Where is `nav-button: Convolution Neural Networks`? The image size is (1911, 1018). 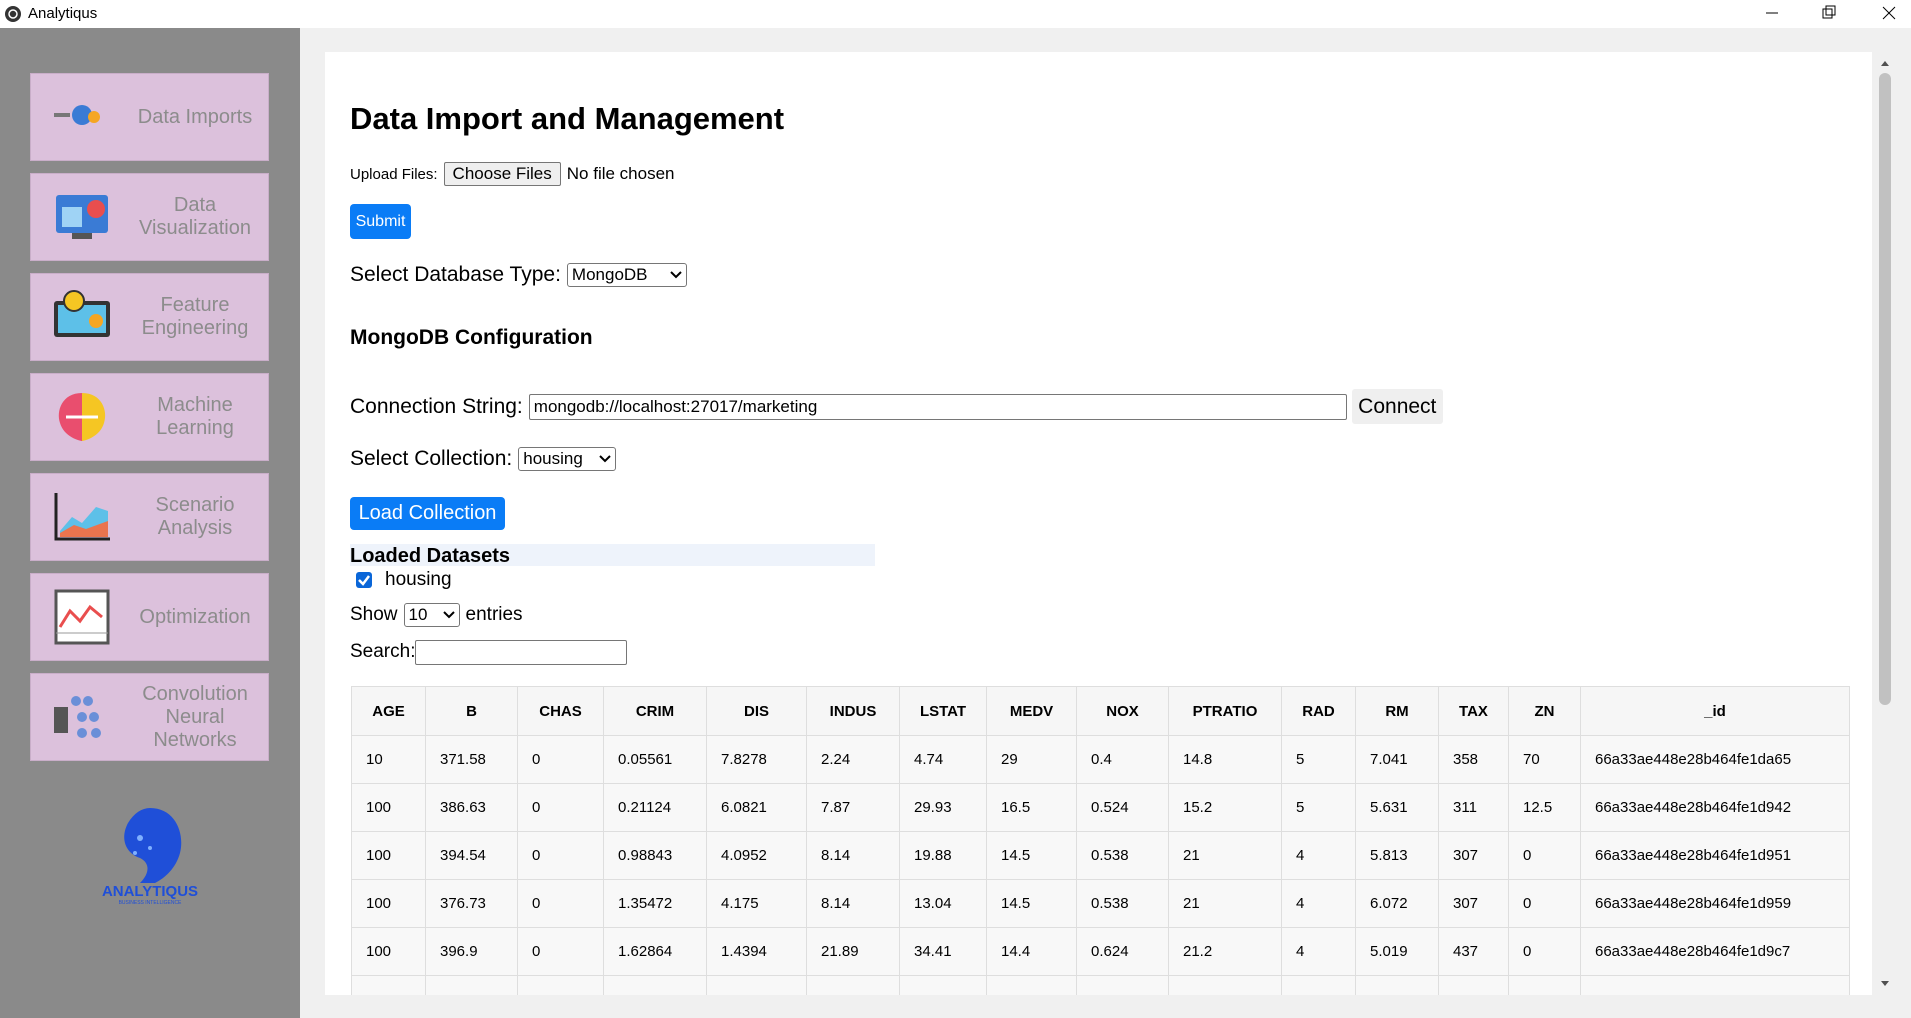
nav-button: Convolution Neural Networks is located at coordinates (149, 717).